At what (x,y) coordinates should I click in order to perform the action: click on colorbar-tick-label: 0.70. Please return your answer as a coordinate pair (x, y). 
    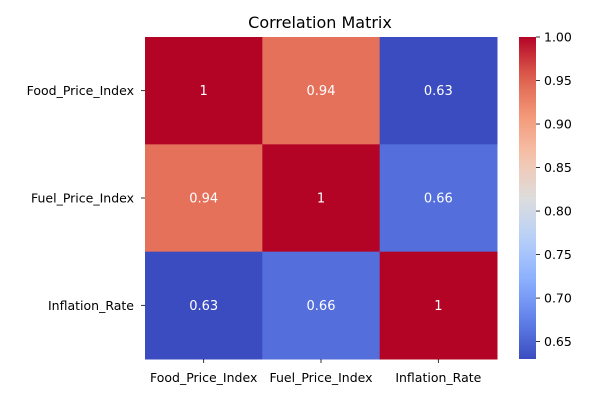
    Looking at the image, I should click on (558, 298).